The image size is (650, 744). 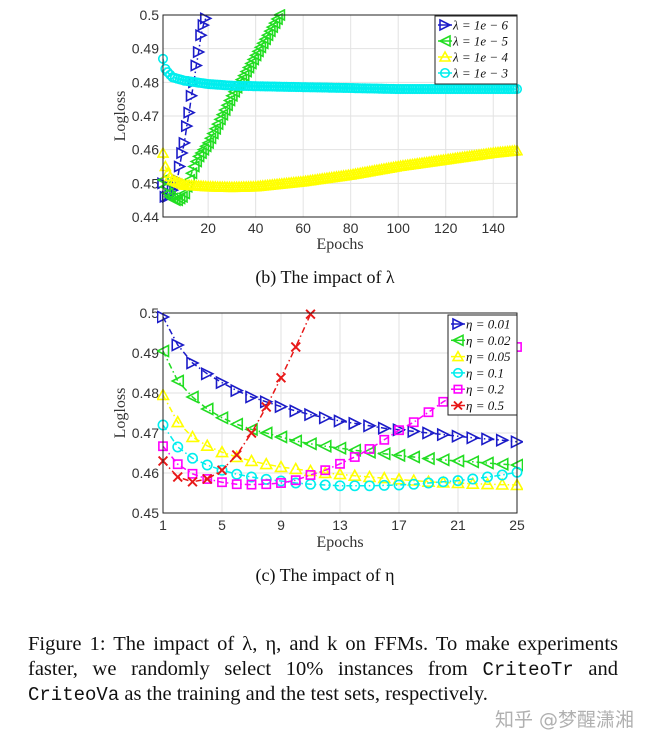 What do you see at coordinates (595, 668) in the screenshot?
I see `caption-text-2: and` at bounding box center [595, 668].